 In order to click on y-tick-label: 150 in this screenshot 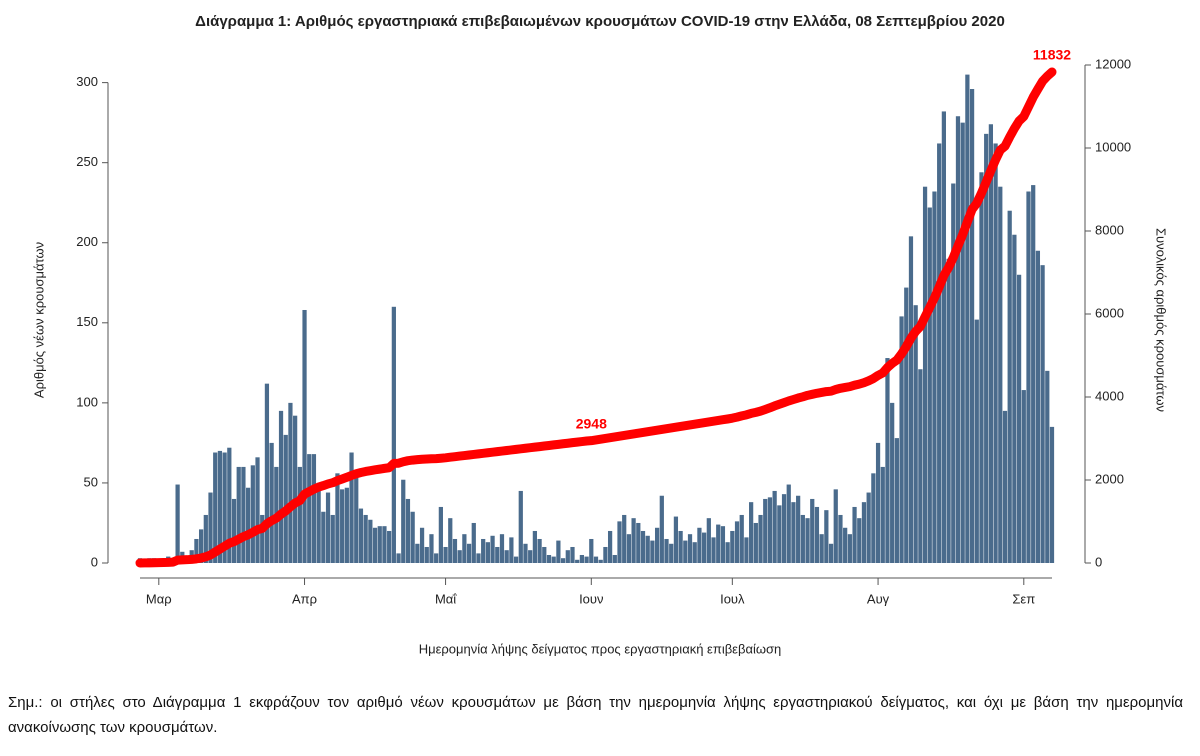, I will do `click(87, 321)`.